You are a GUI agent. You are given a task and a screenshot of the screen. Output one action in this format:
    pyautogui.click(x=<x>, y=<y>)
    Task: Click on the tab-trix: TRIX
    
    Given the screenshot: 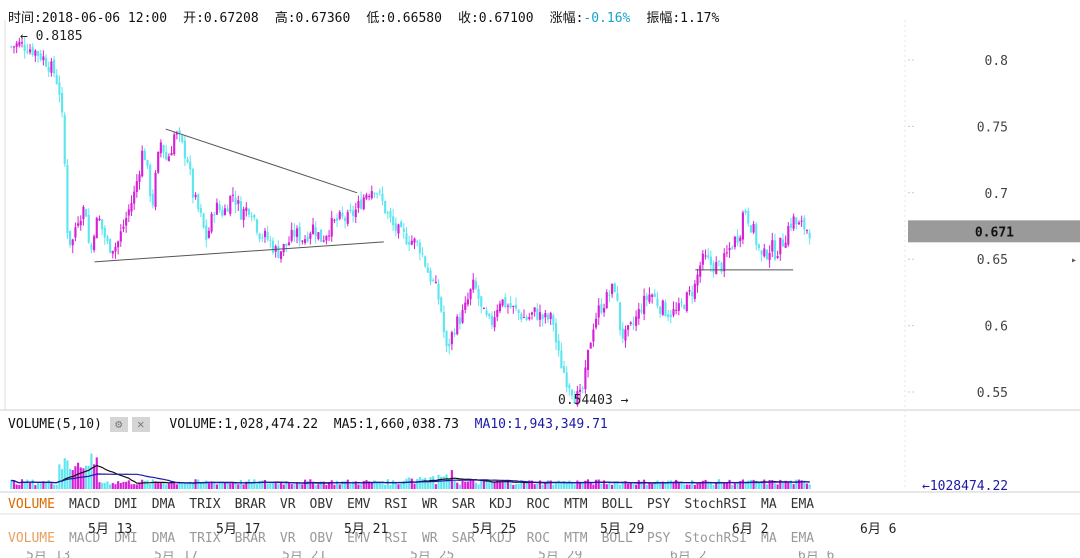 What is the action you would take?
    pyautogui.click(x=205, y=504)
    